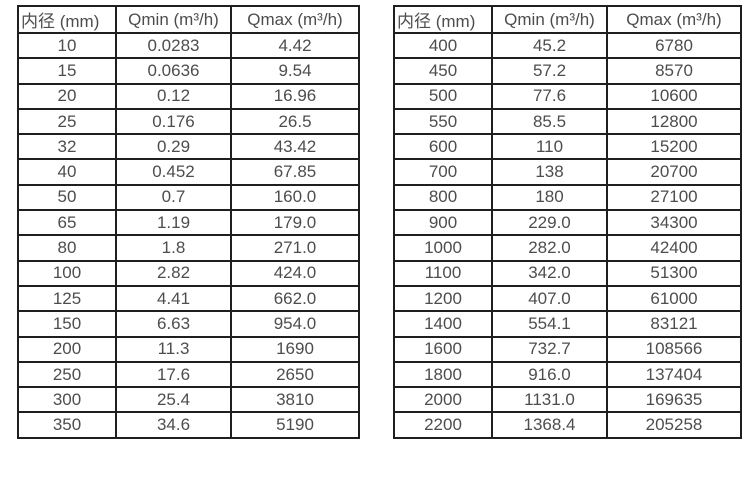 The height and width of the screenshot is (483, 750). Describe the element at coordinates (549, 45) in the screenshot. I see `qmin-cell: 45.2` at that location.